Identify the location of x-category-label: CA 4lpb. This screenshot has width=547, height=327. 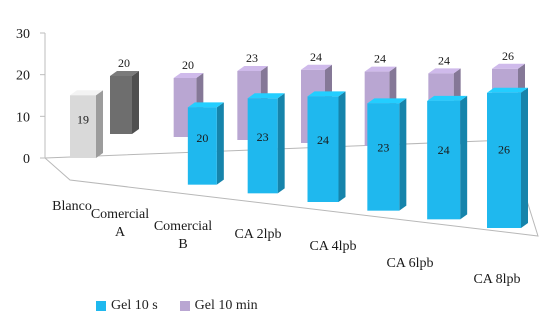
(332, 246).